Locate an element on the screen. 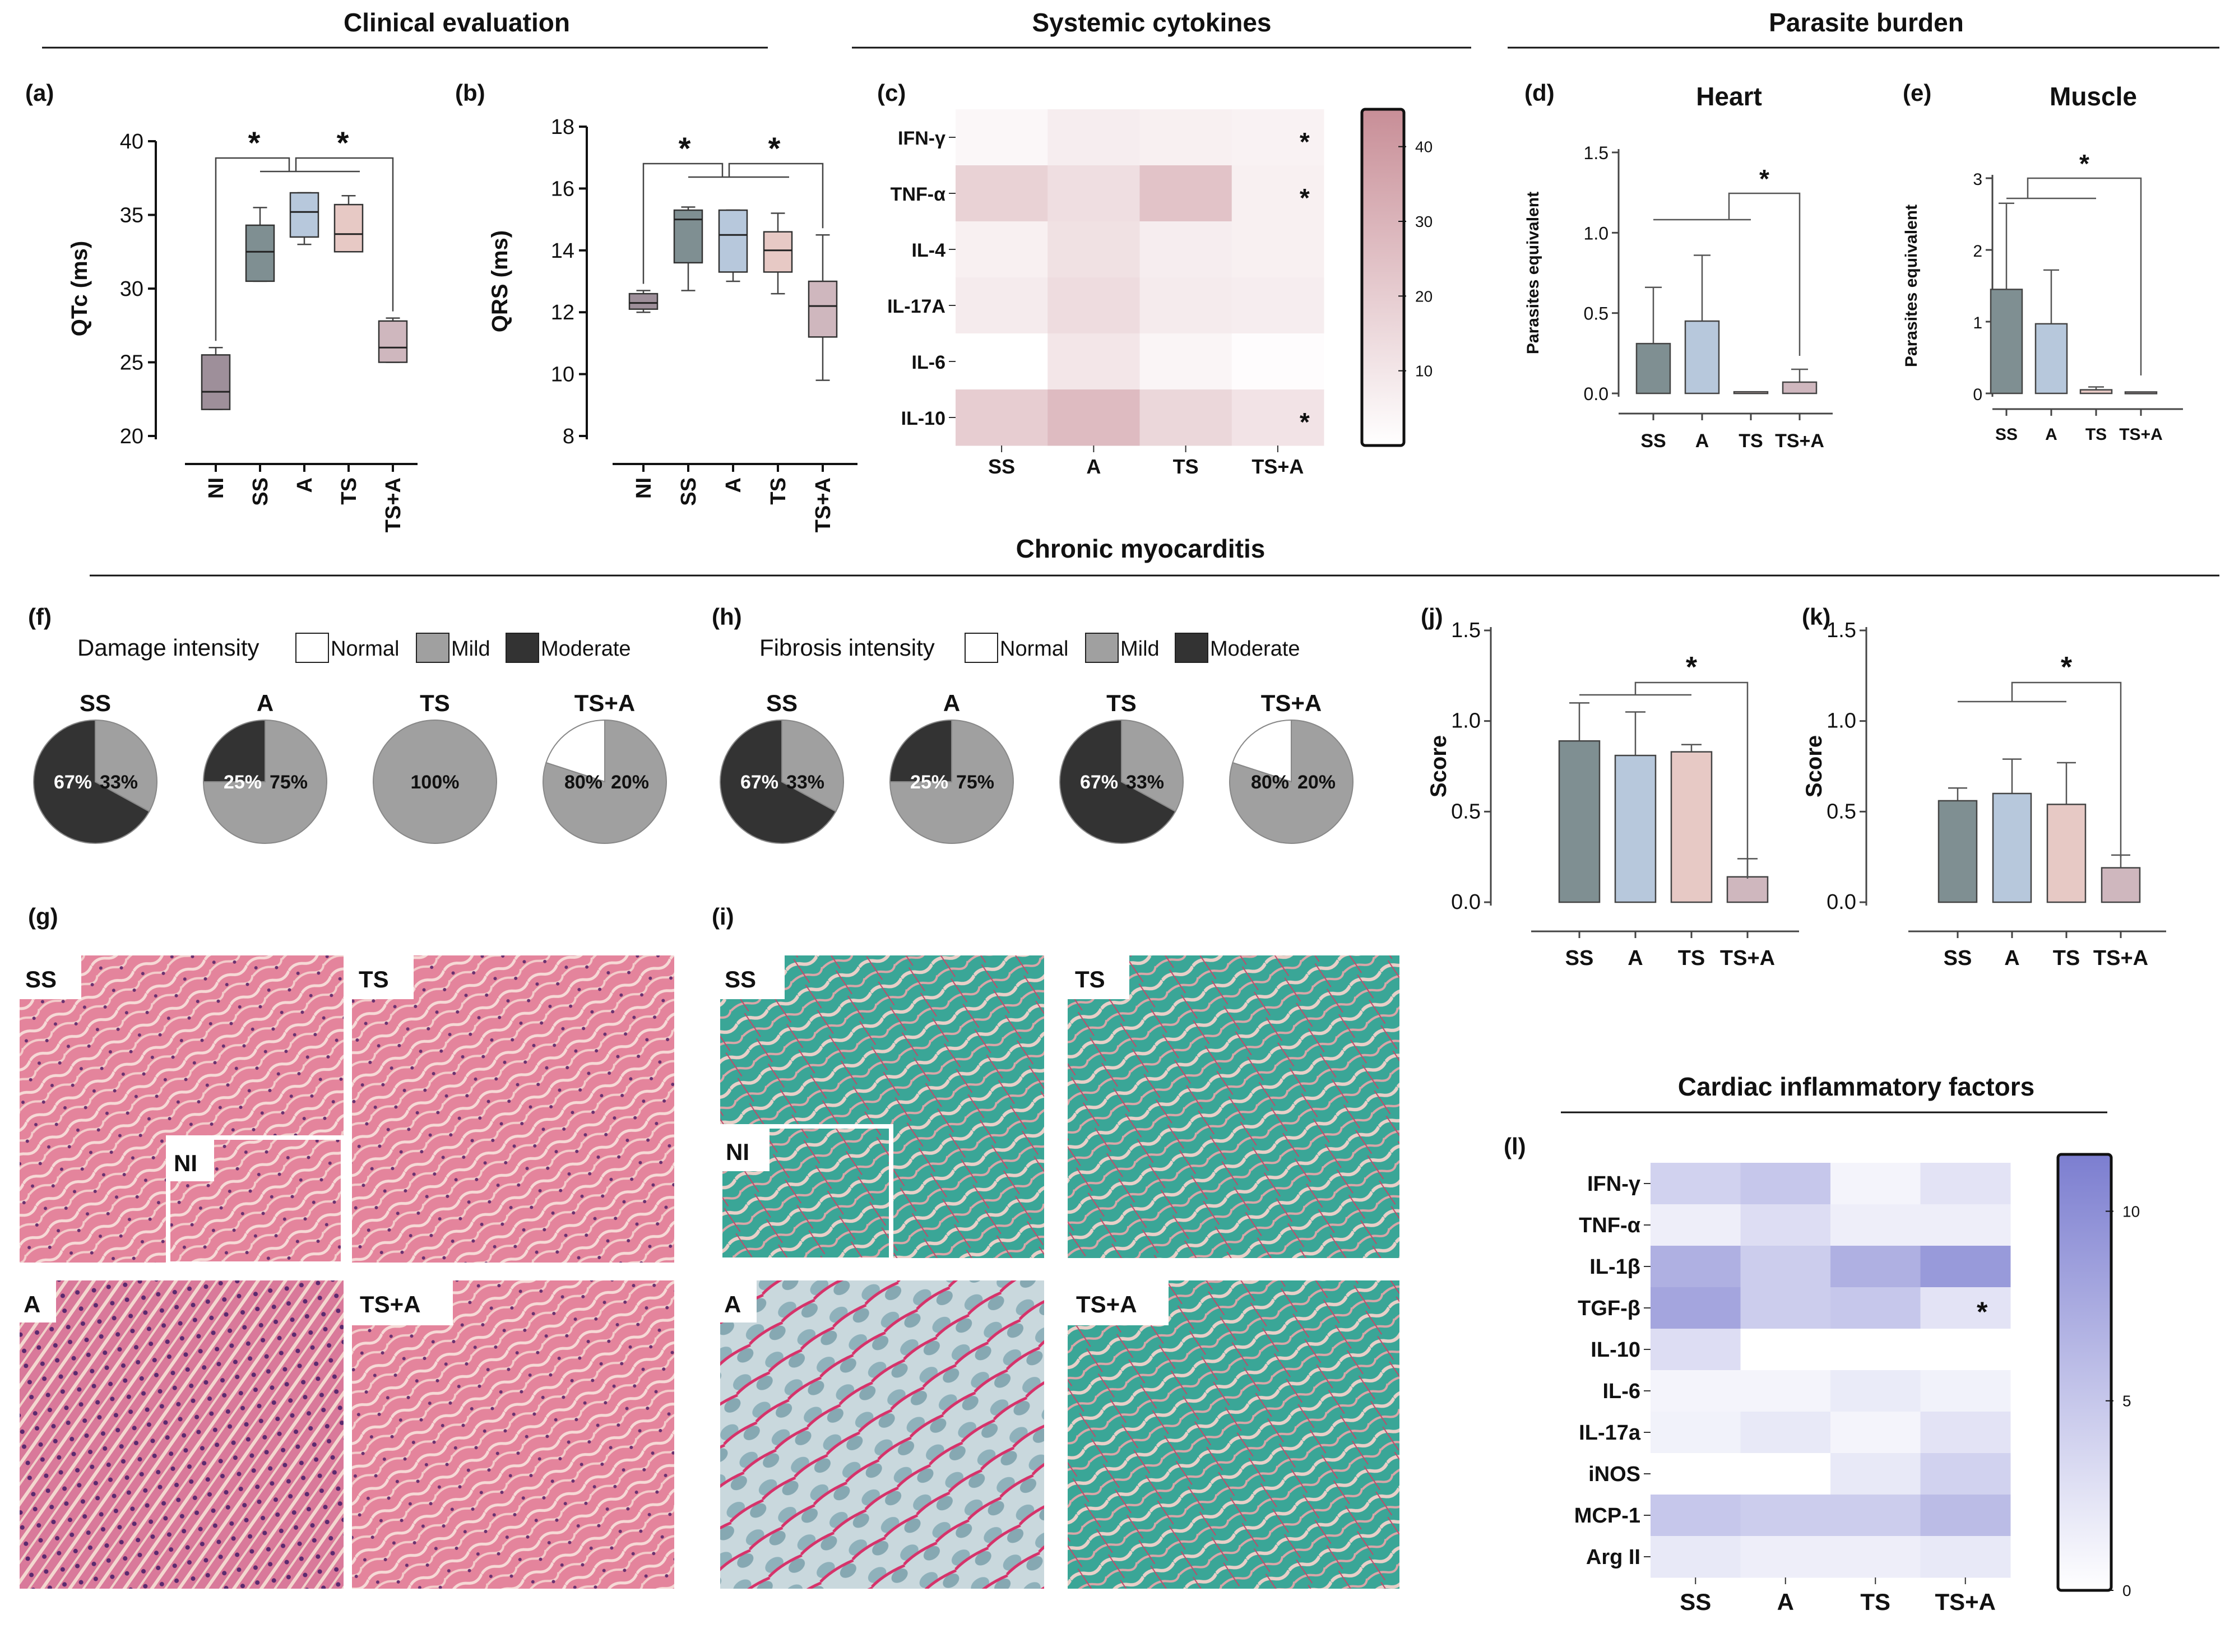  histology-label: TS+A is located at coordinates (1106, 1304).